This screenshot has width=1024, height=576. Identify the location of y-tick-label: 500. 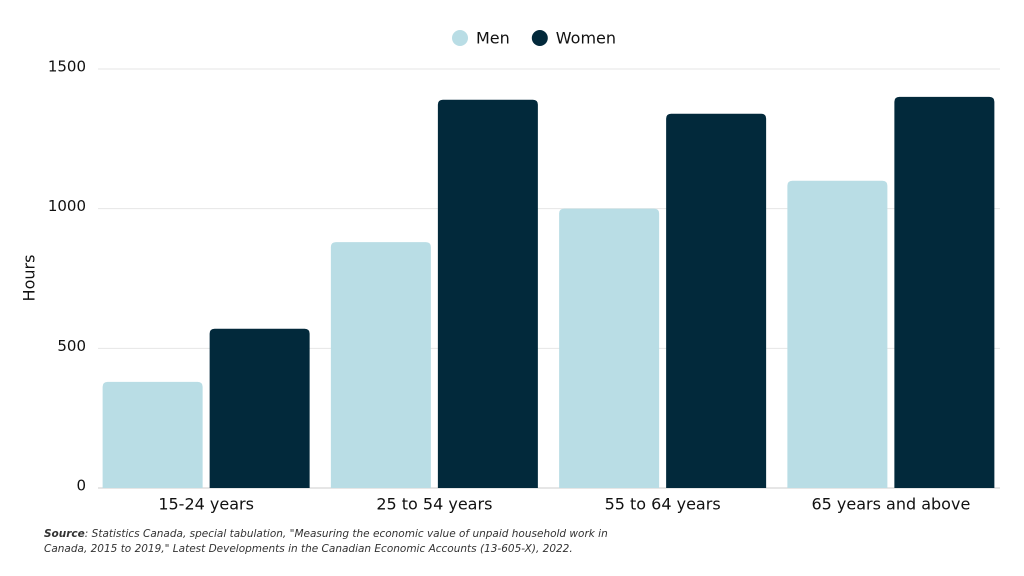
(71, 346).